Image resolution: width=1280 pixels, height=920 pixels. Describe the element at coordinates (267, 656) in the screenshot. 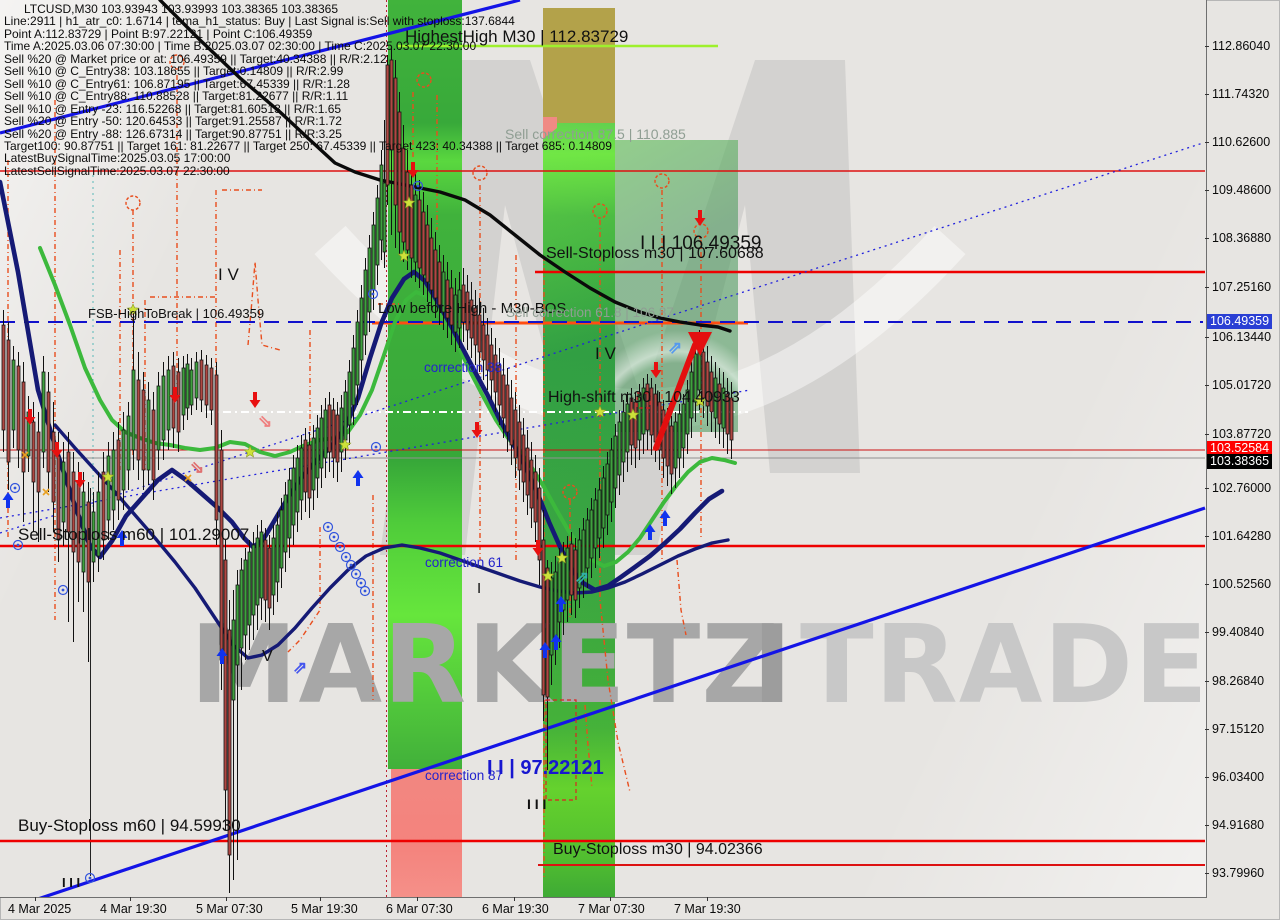

I see `chart-label: V` at that location.